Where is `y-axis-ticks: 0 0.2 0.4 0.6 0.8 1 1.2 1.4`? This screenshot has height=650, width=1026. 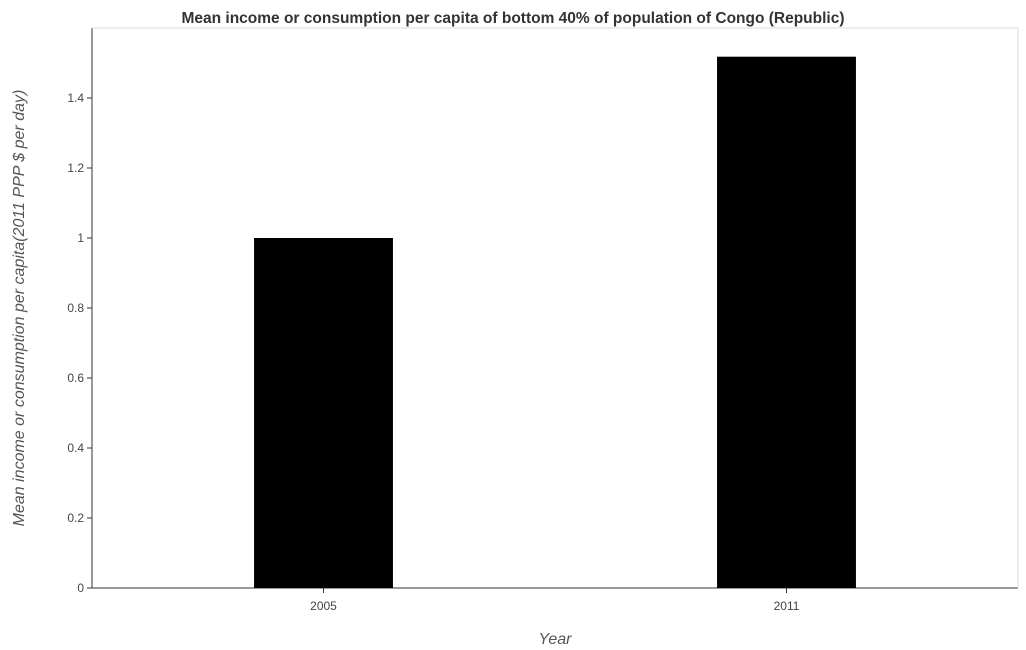
y-axis-ticks: 0 0.2 0.4 0.6 0.8 1 1.2 1.4 is located at coordinates (79, 343).